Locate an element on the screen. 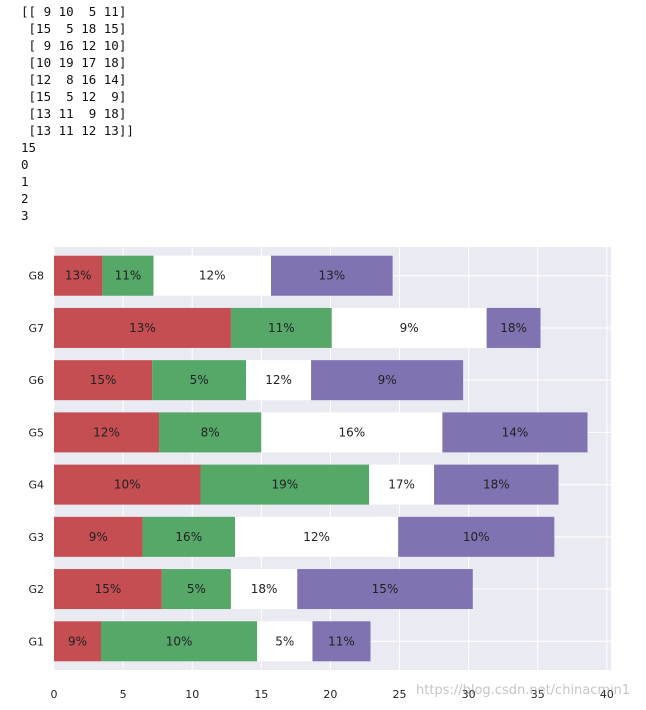 Image resolution: width=646 pixels, height=710 pixels. y-axis-labels: G1 G2 G3 G4 G5 G6 G7 G8 is located at coordinates (36, 459).